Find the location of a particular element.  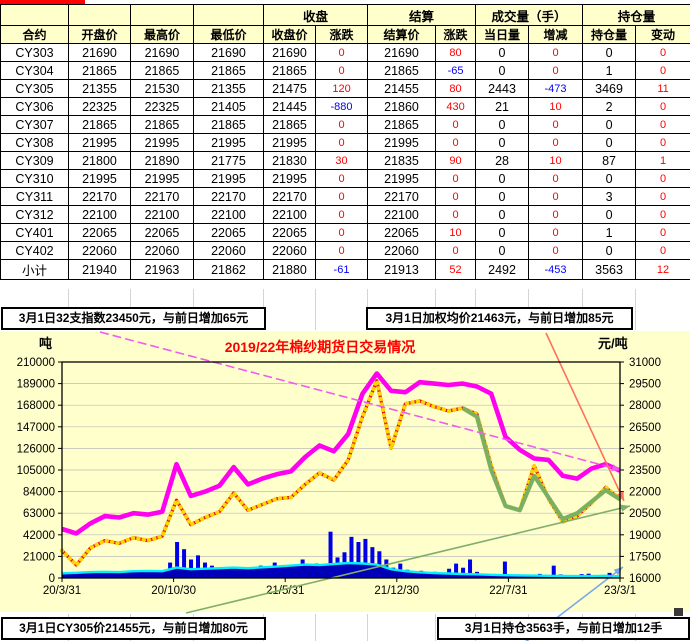

value-cell: 21800 is located at coordinates (99, 160).